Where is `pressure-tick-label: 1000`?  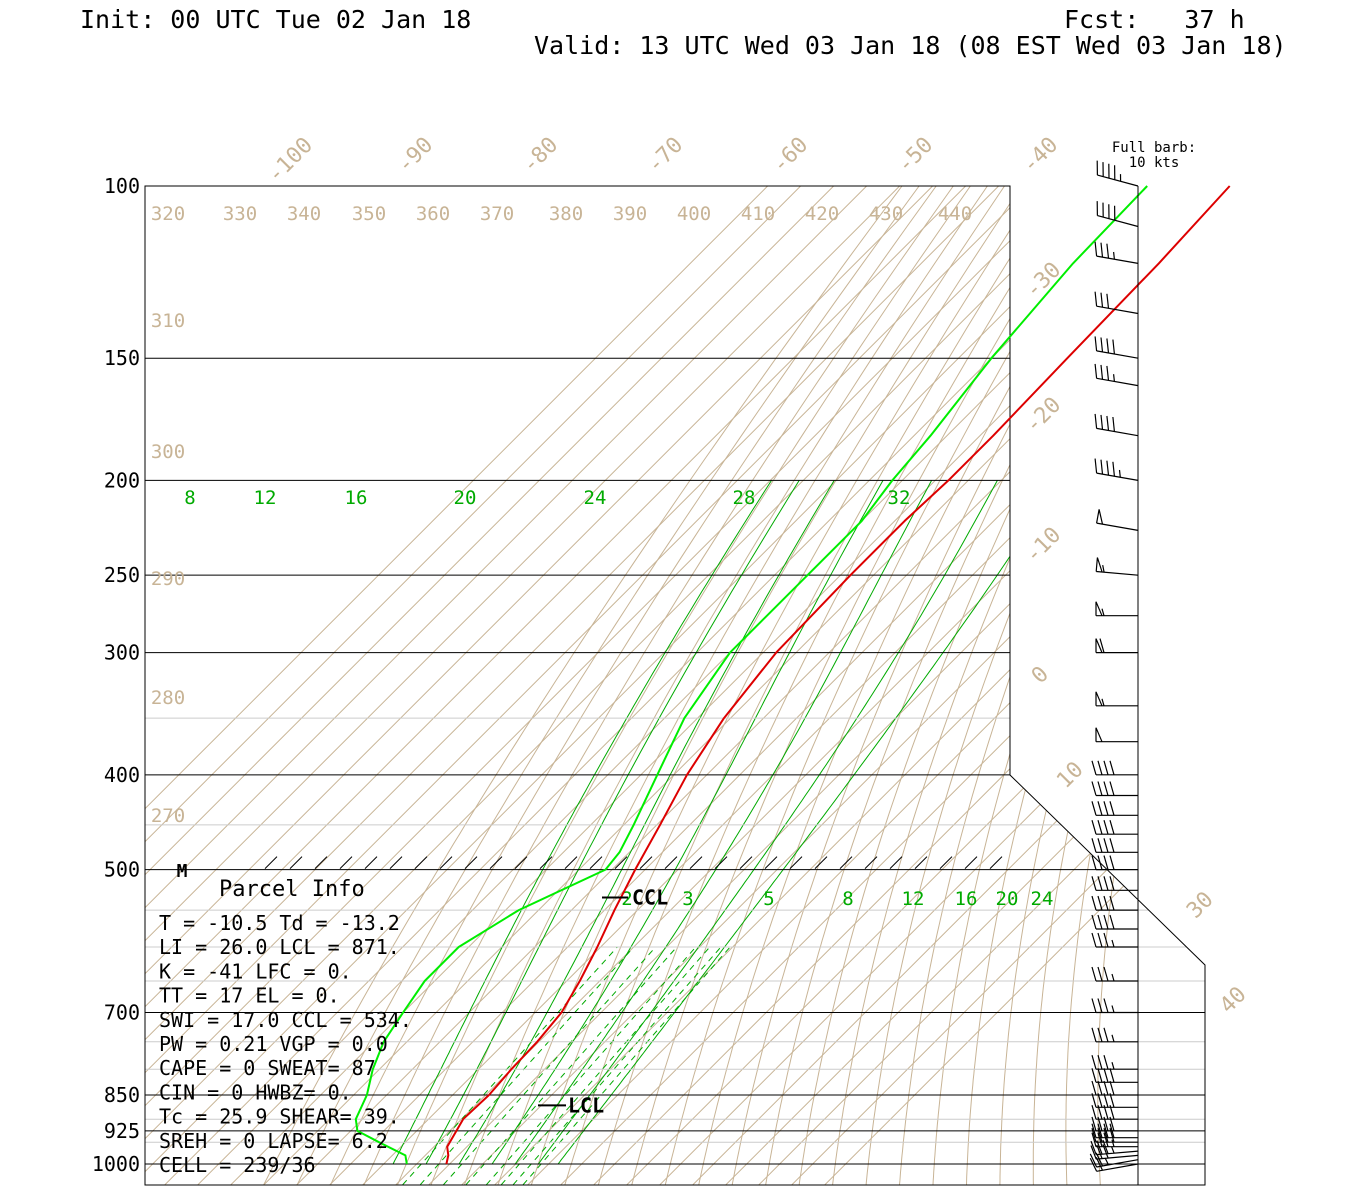 pressure-tick-label: 1000 is located at coordinates (116, 1164).